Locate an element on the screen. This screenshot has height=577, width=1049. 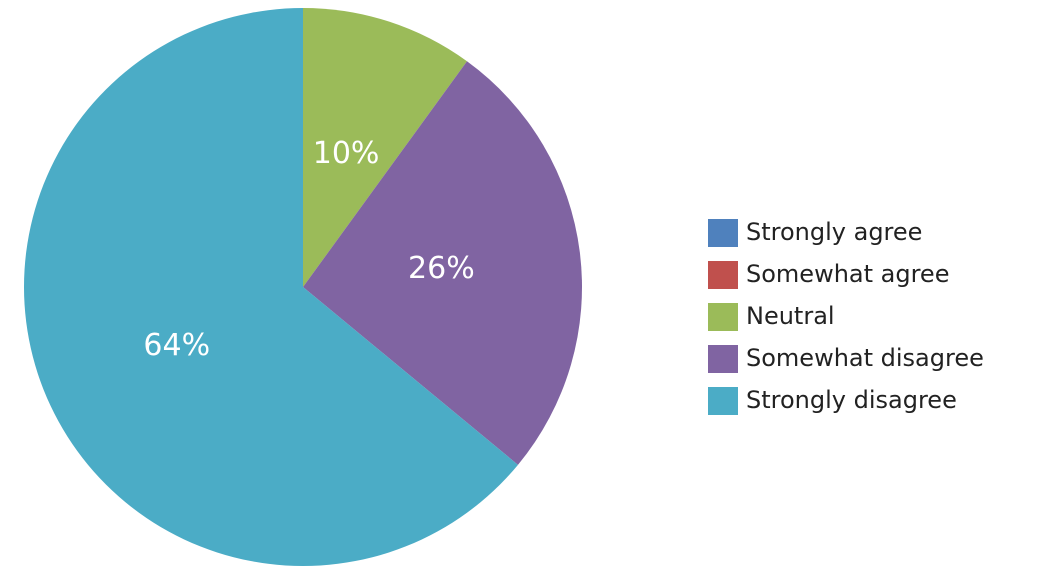
legend-label: Strongly disagree is located at coordinates (851, 400).